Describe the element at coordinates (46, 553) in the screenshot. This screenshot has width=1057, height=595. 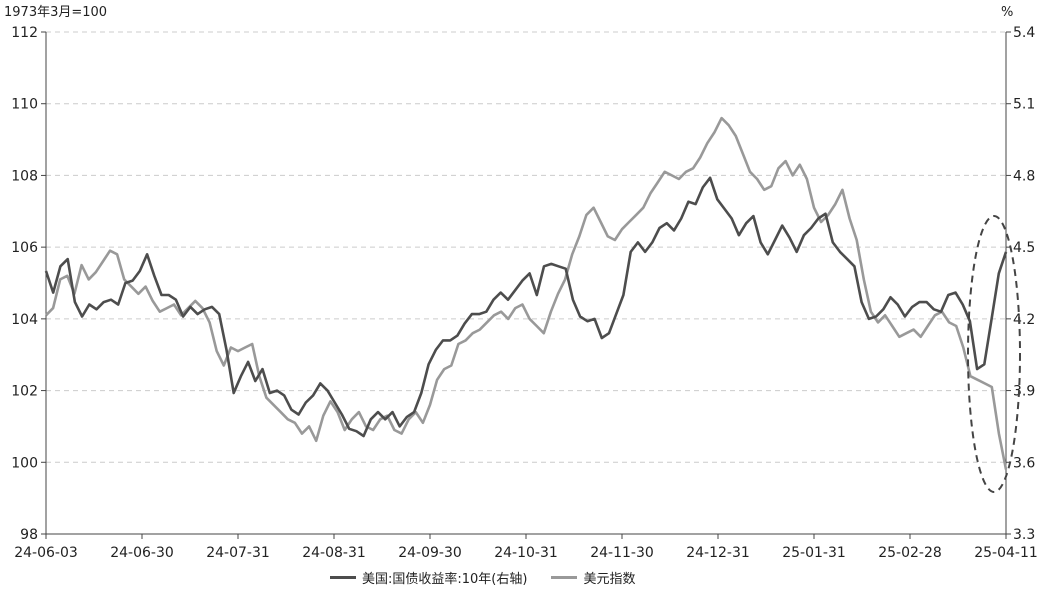
I see `x-tick-label: 24-06-03` at that location.